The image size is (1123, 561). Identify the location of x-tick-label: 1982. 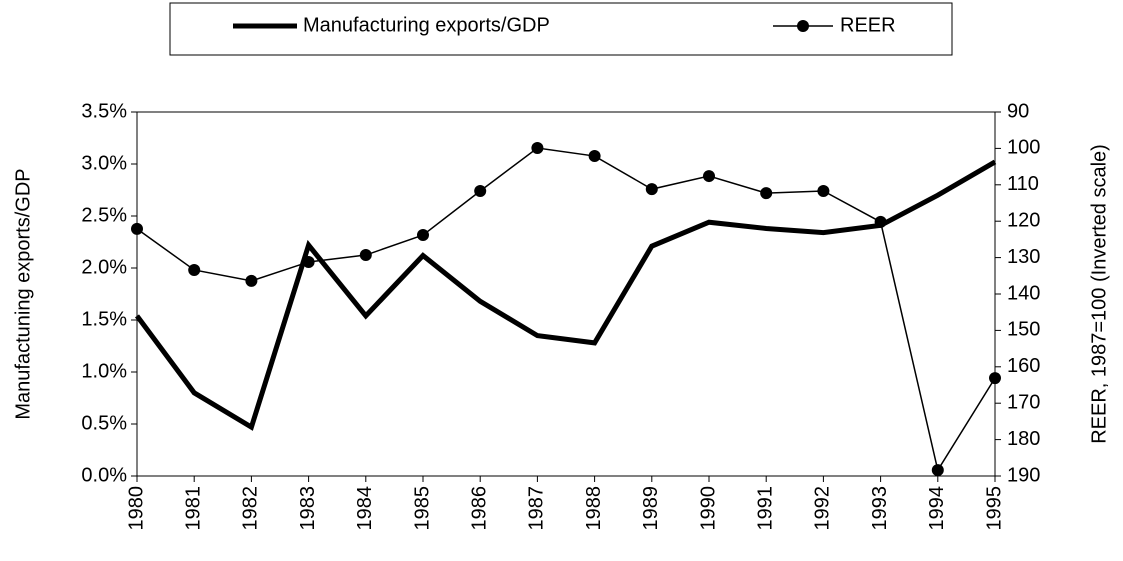
(251, 508).